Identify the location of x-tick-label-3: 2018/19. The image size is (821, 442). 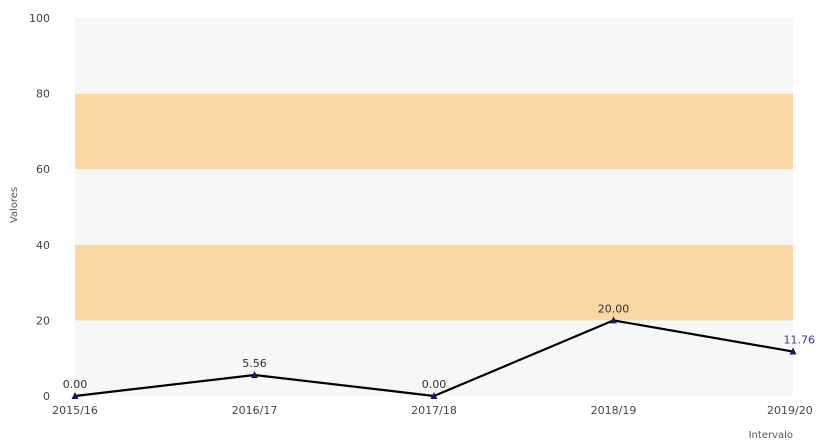
(614, 410).